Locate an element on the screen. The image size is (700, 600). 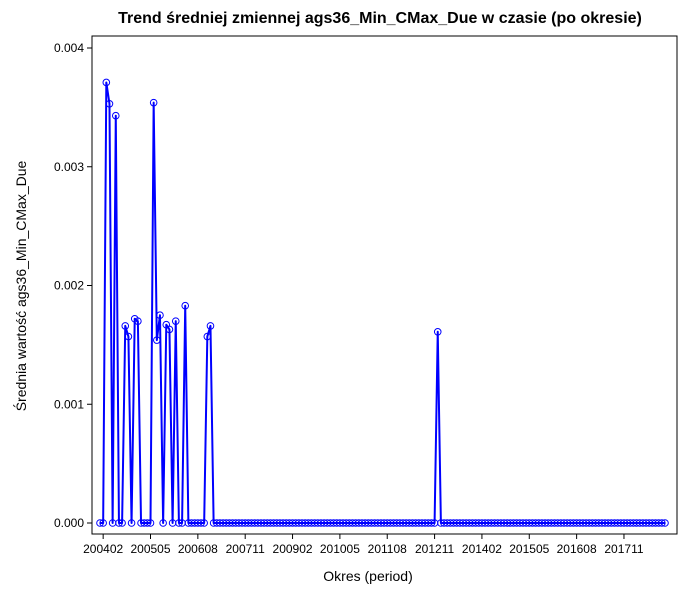
x-tick-label: 201505 is located at coordinates (529, 549).